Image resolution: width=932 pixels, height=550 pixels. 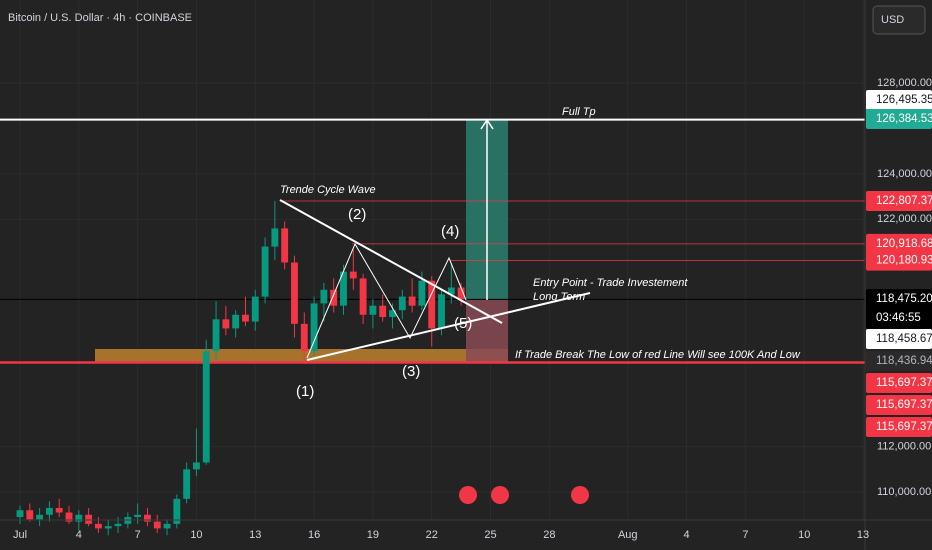 What do you see at coordinates (411, 371) in the screenshot?
I see `wave-label: (3)` at bounding box center [411, 371].